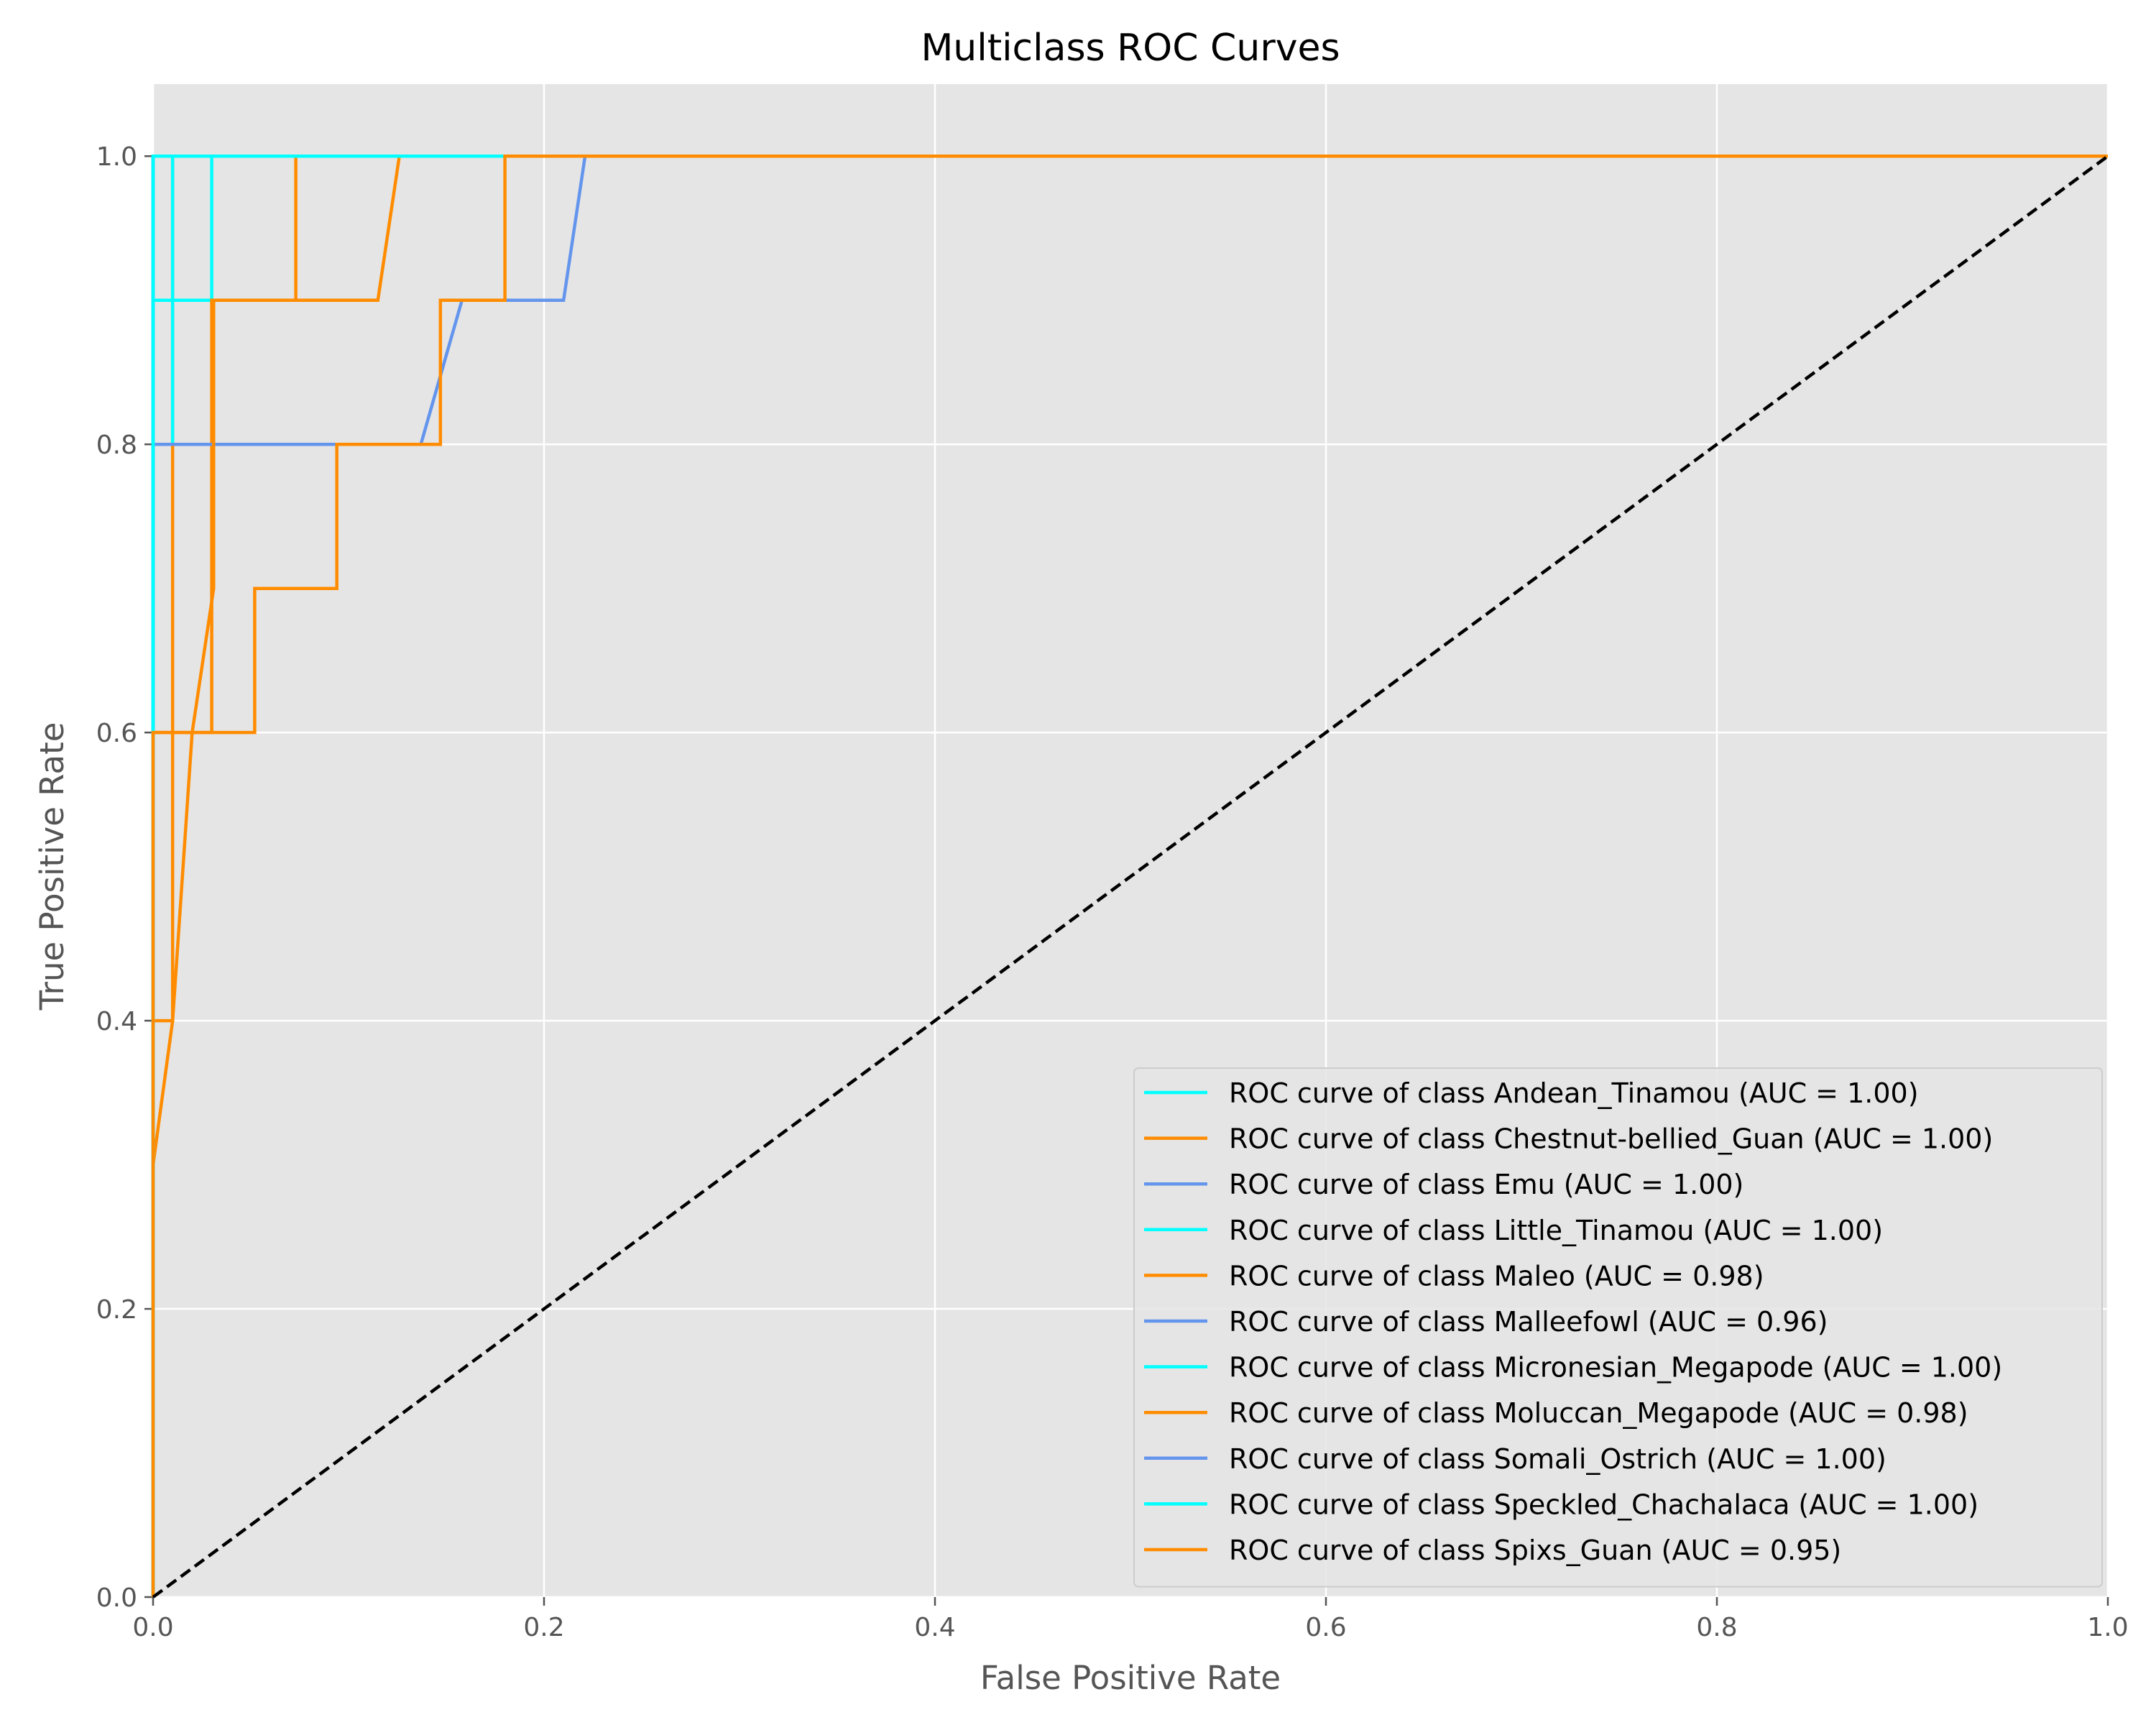 Image resolution: width=2156 pixels, height=1725 pixels. Describe the element at coordinates (1717, 1627) in the screenshot. I see `x-tick-label: 0.8` at that location.